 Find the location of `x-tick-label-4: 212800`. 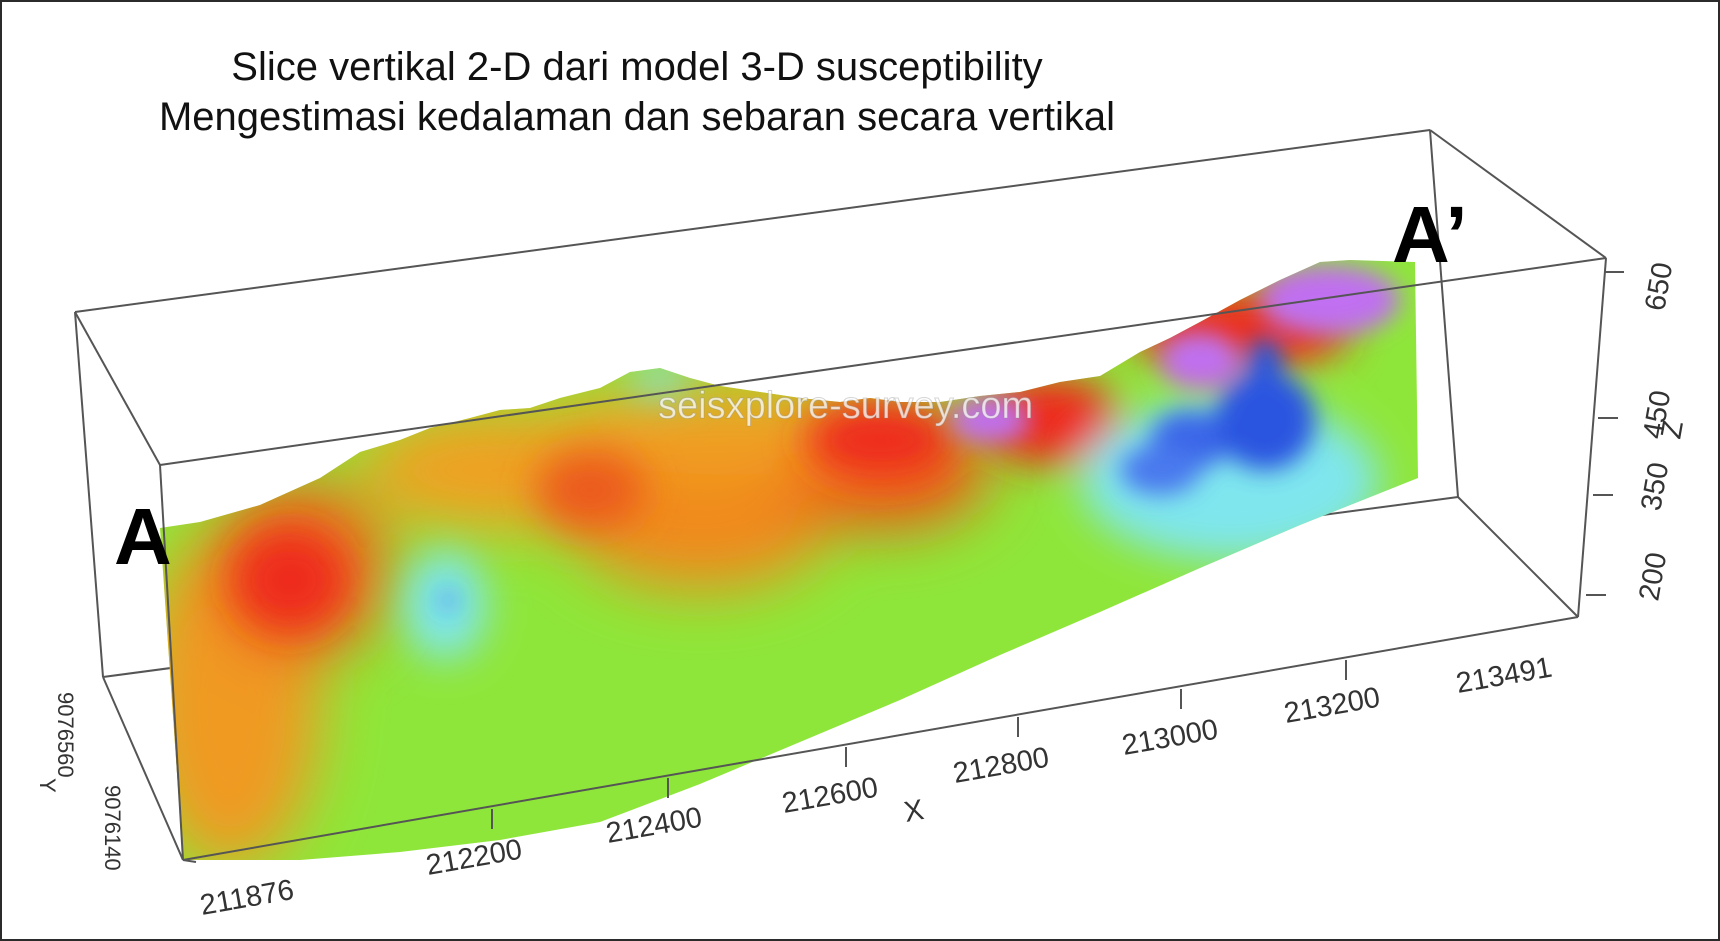

x-tick-label-4: 212800 is located at coordinates (1001, 766).